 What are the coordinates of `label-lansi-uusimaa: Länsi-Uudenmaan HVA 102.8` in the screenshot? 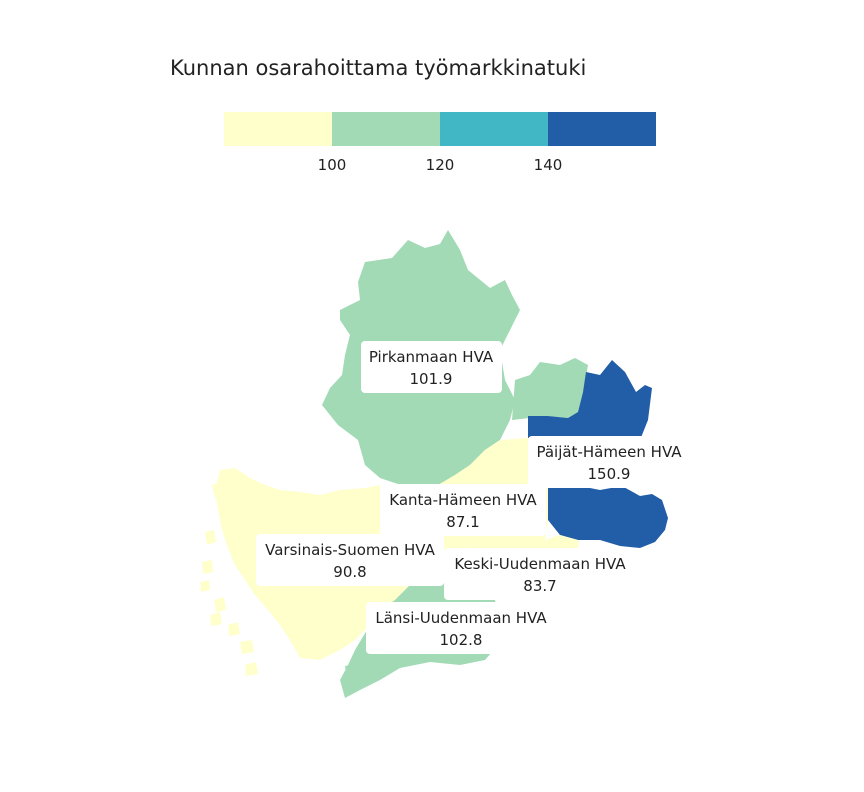 It's located at (461, 628).